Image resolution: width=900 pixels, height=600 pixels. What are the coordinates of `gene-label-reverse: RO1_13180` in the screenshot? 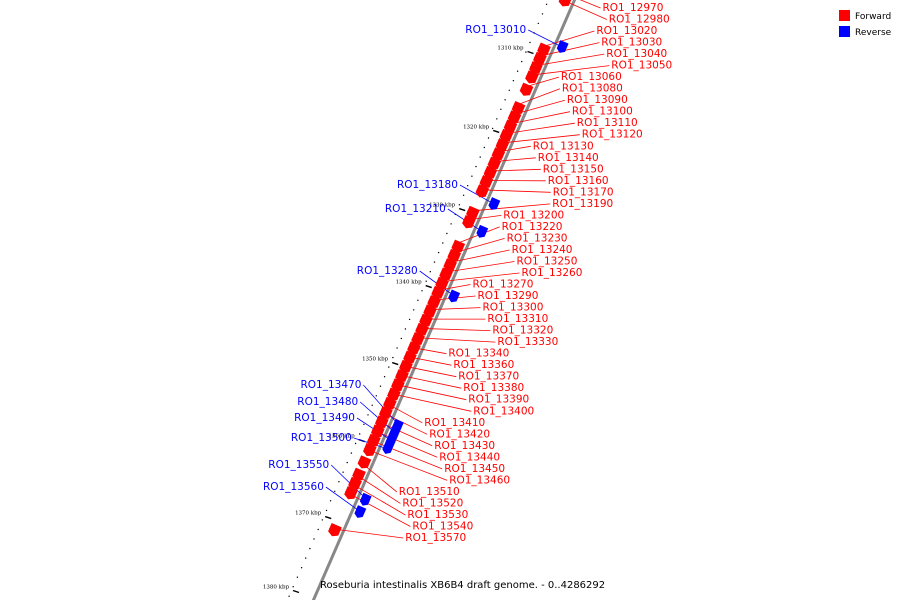 It's located at (427, 185).